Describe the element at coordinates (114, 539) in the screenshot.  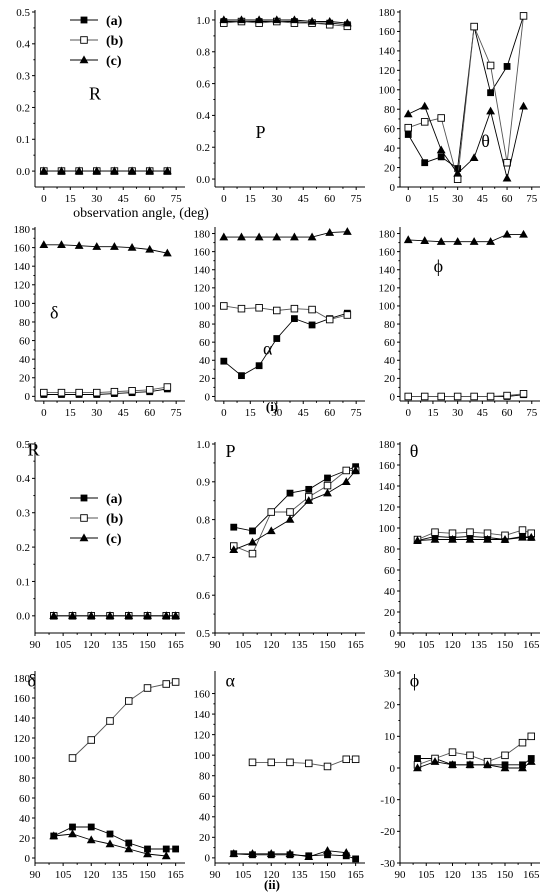
I see `legend-label: (c)` at that location.